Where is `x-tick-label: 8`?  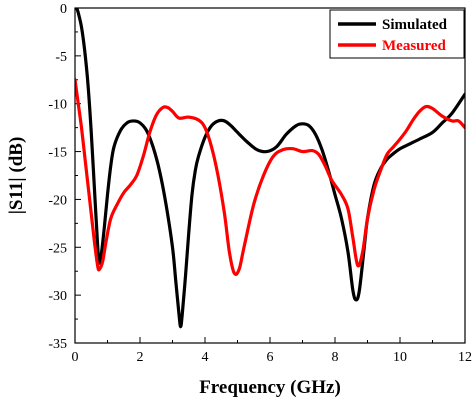 x-tick-label: 8 is located at coordinates (335, 357).